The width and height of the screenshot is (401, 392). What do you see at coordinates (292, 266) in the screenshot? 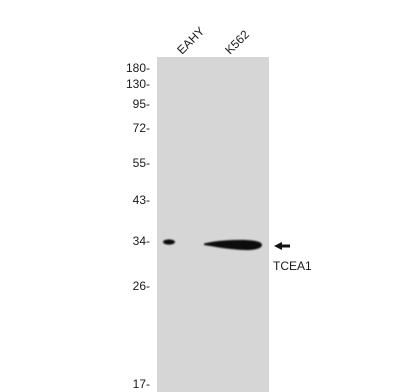
I see `target-label: TCEA1` at bounding box center [292, 266].